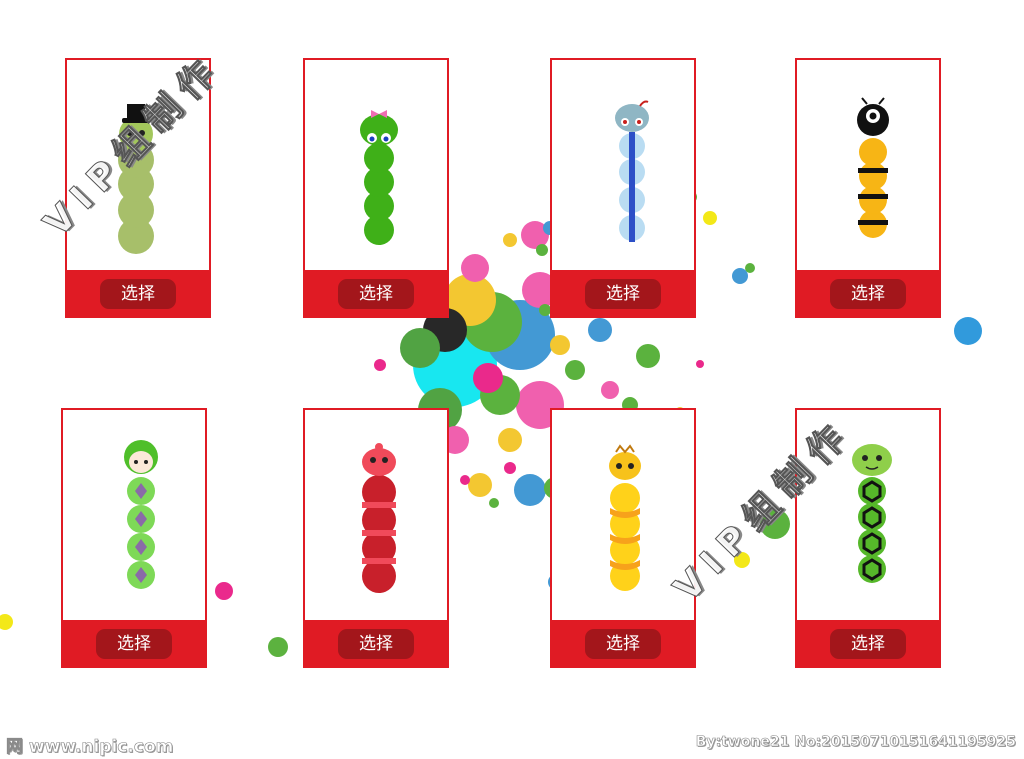 The width and height of the screenshot is (1024, 759). I want to click on card-hexagon-snake: 选择, so click(868, 538).